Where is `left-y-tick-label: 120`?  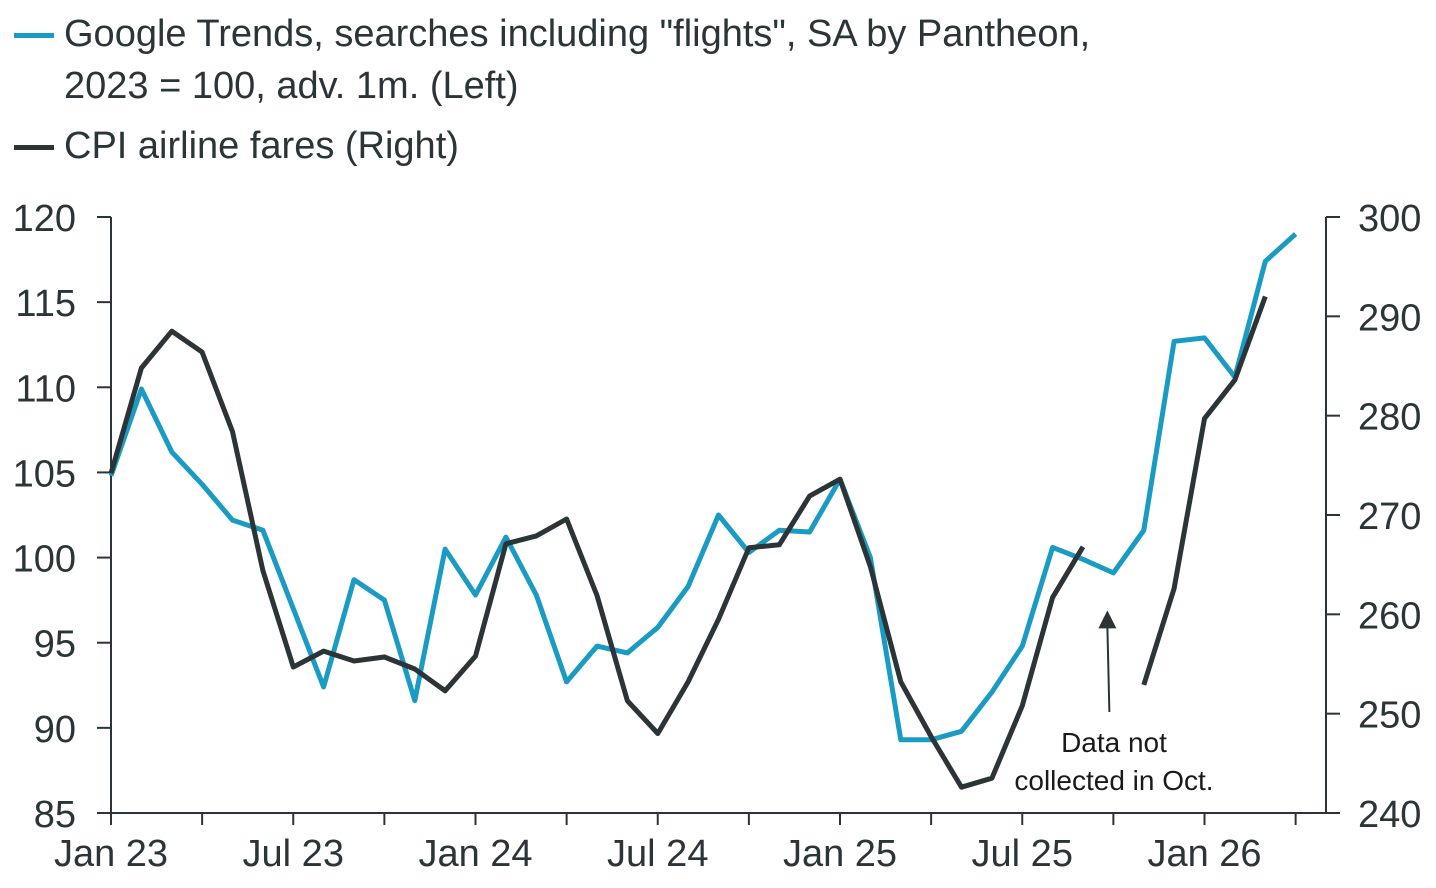 left-y-tick-label: 120 is located at coordinates (44, 219).